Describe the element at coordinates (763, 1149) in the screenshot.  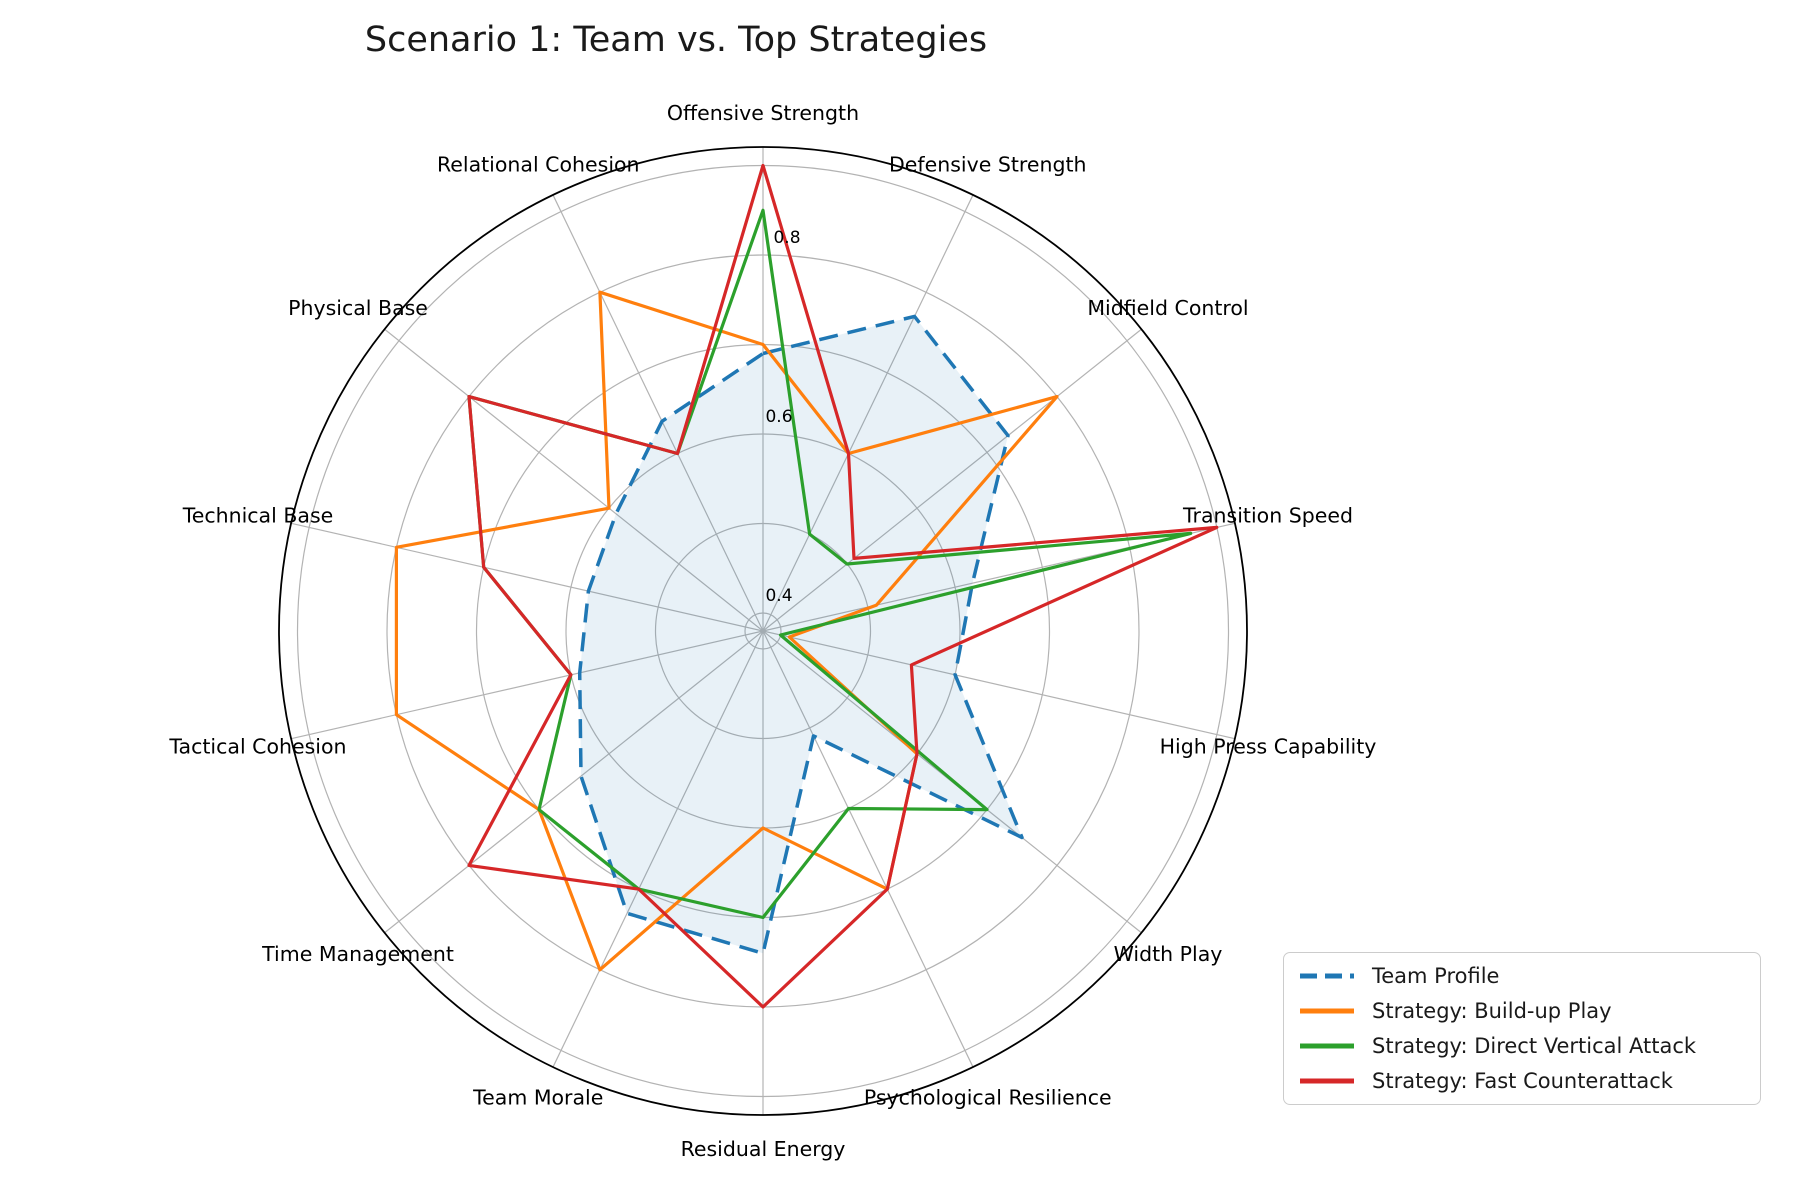
I see `axis-label-residual-energy: Residual Energy` at that location.